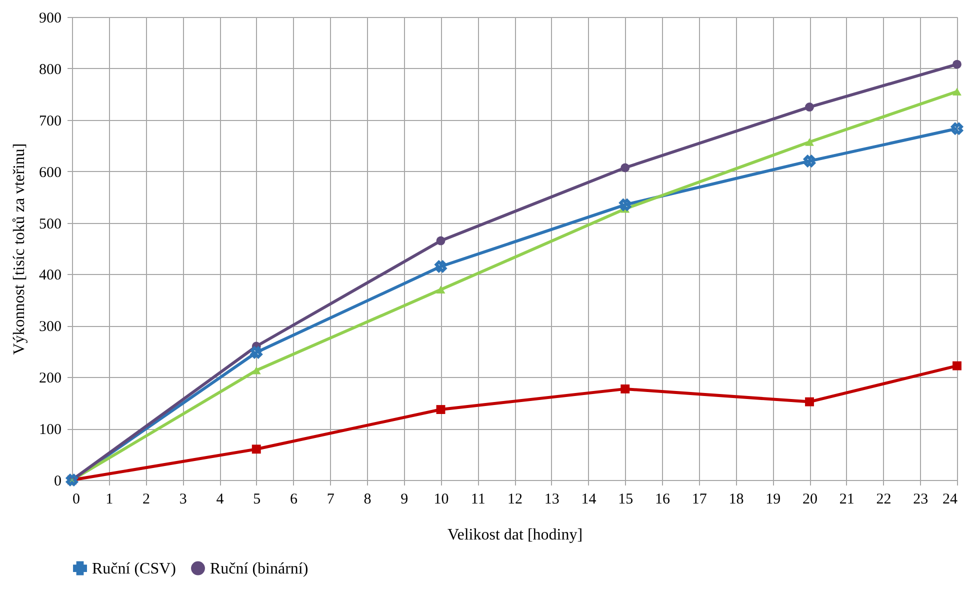  What do you see at coordinates (552, 500) in the screenshot?
I see `x-tick-label: 13` at bounding box center [552, 500].